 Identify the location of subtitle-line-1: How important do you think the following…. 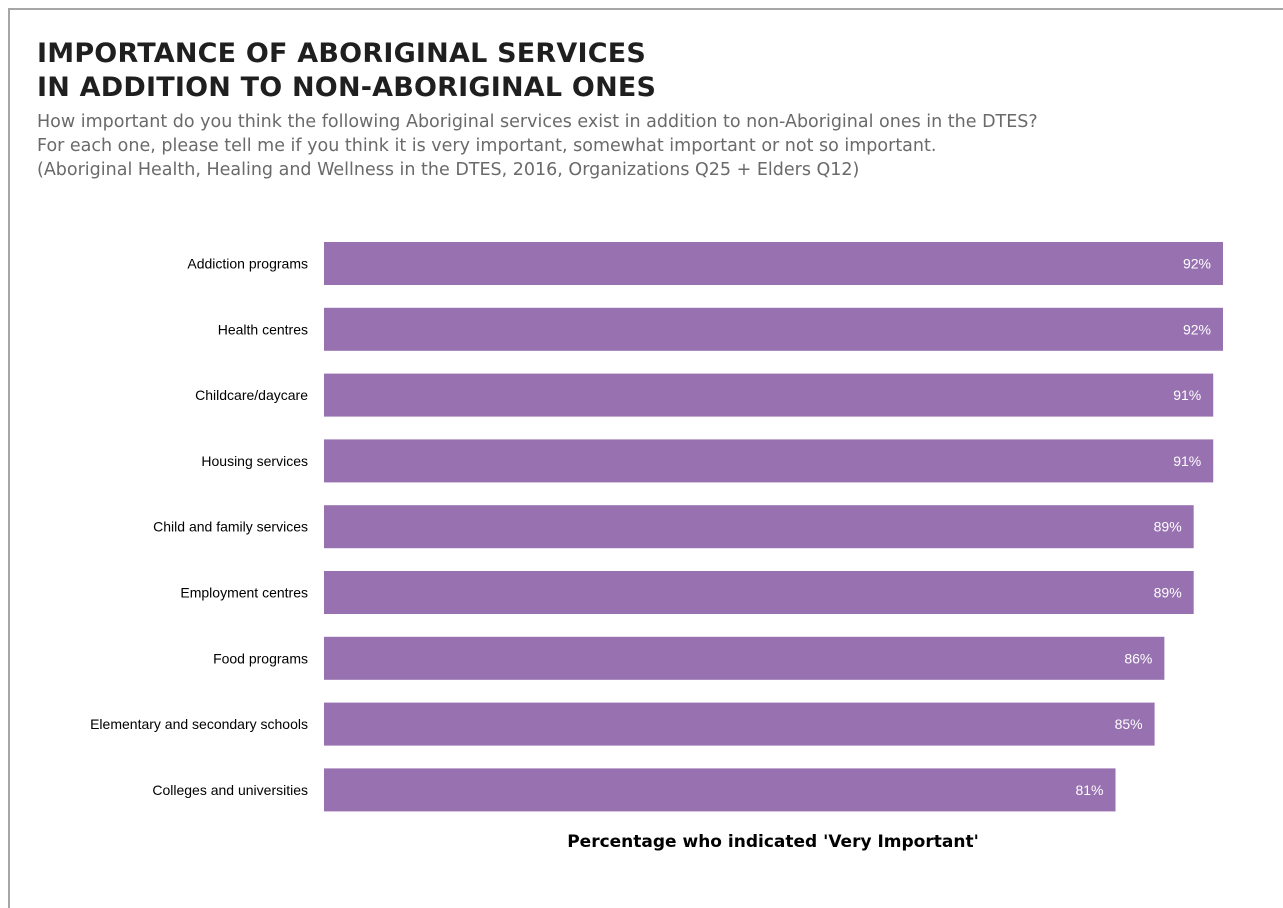
(537, 122).